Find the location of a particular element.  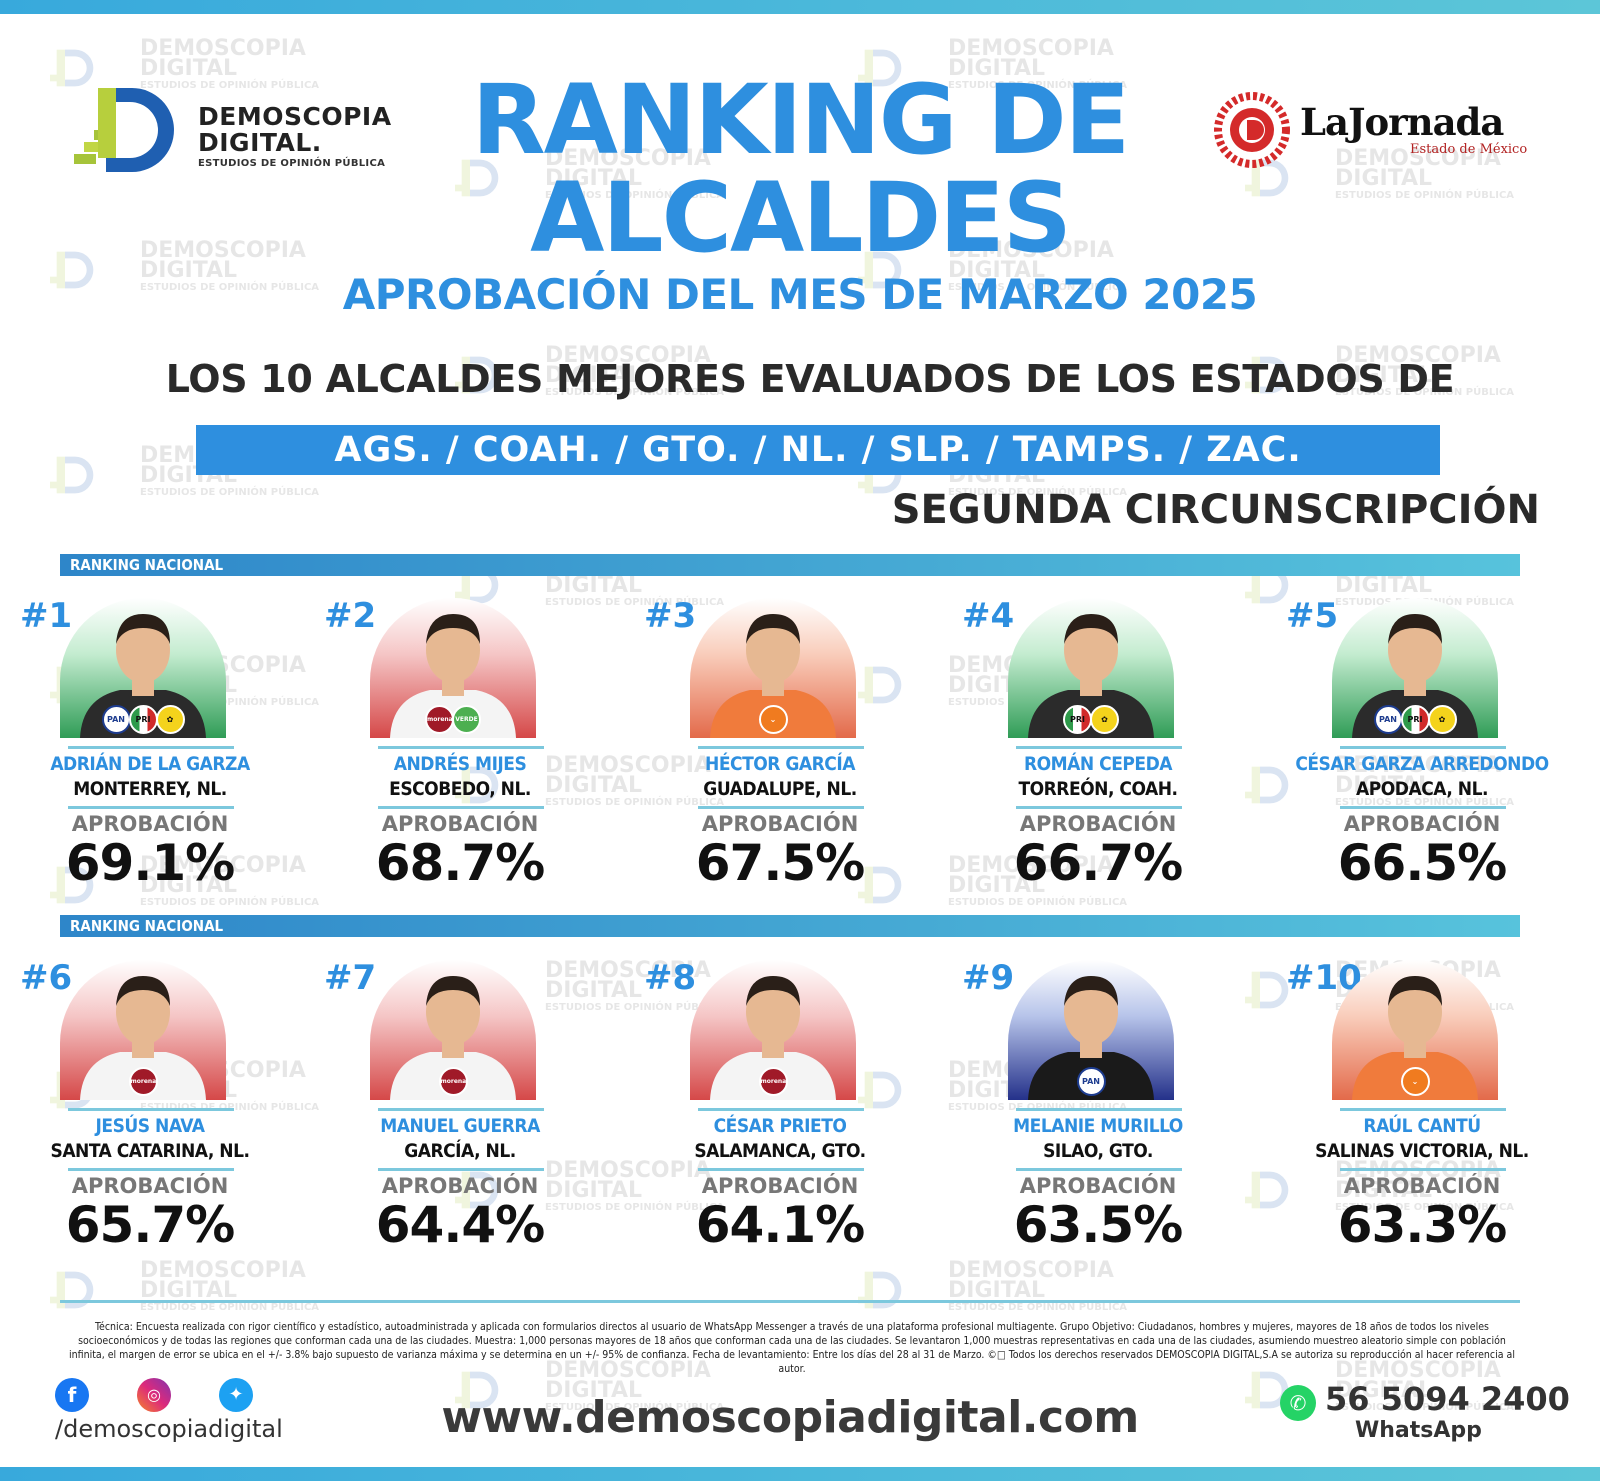

mayor-photo: PAN PRI ✿ is located at coordinates (1415, 668).